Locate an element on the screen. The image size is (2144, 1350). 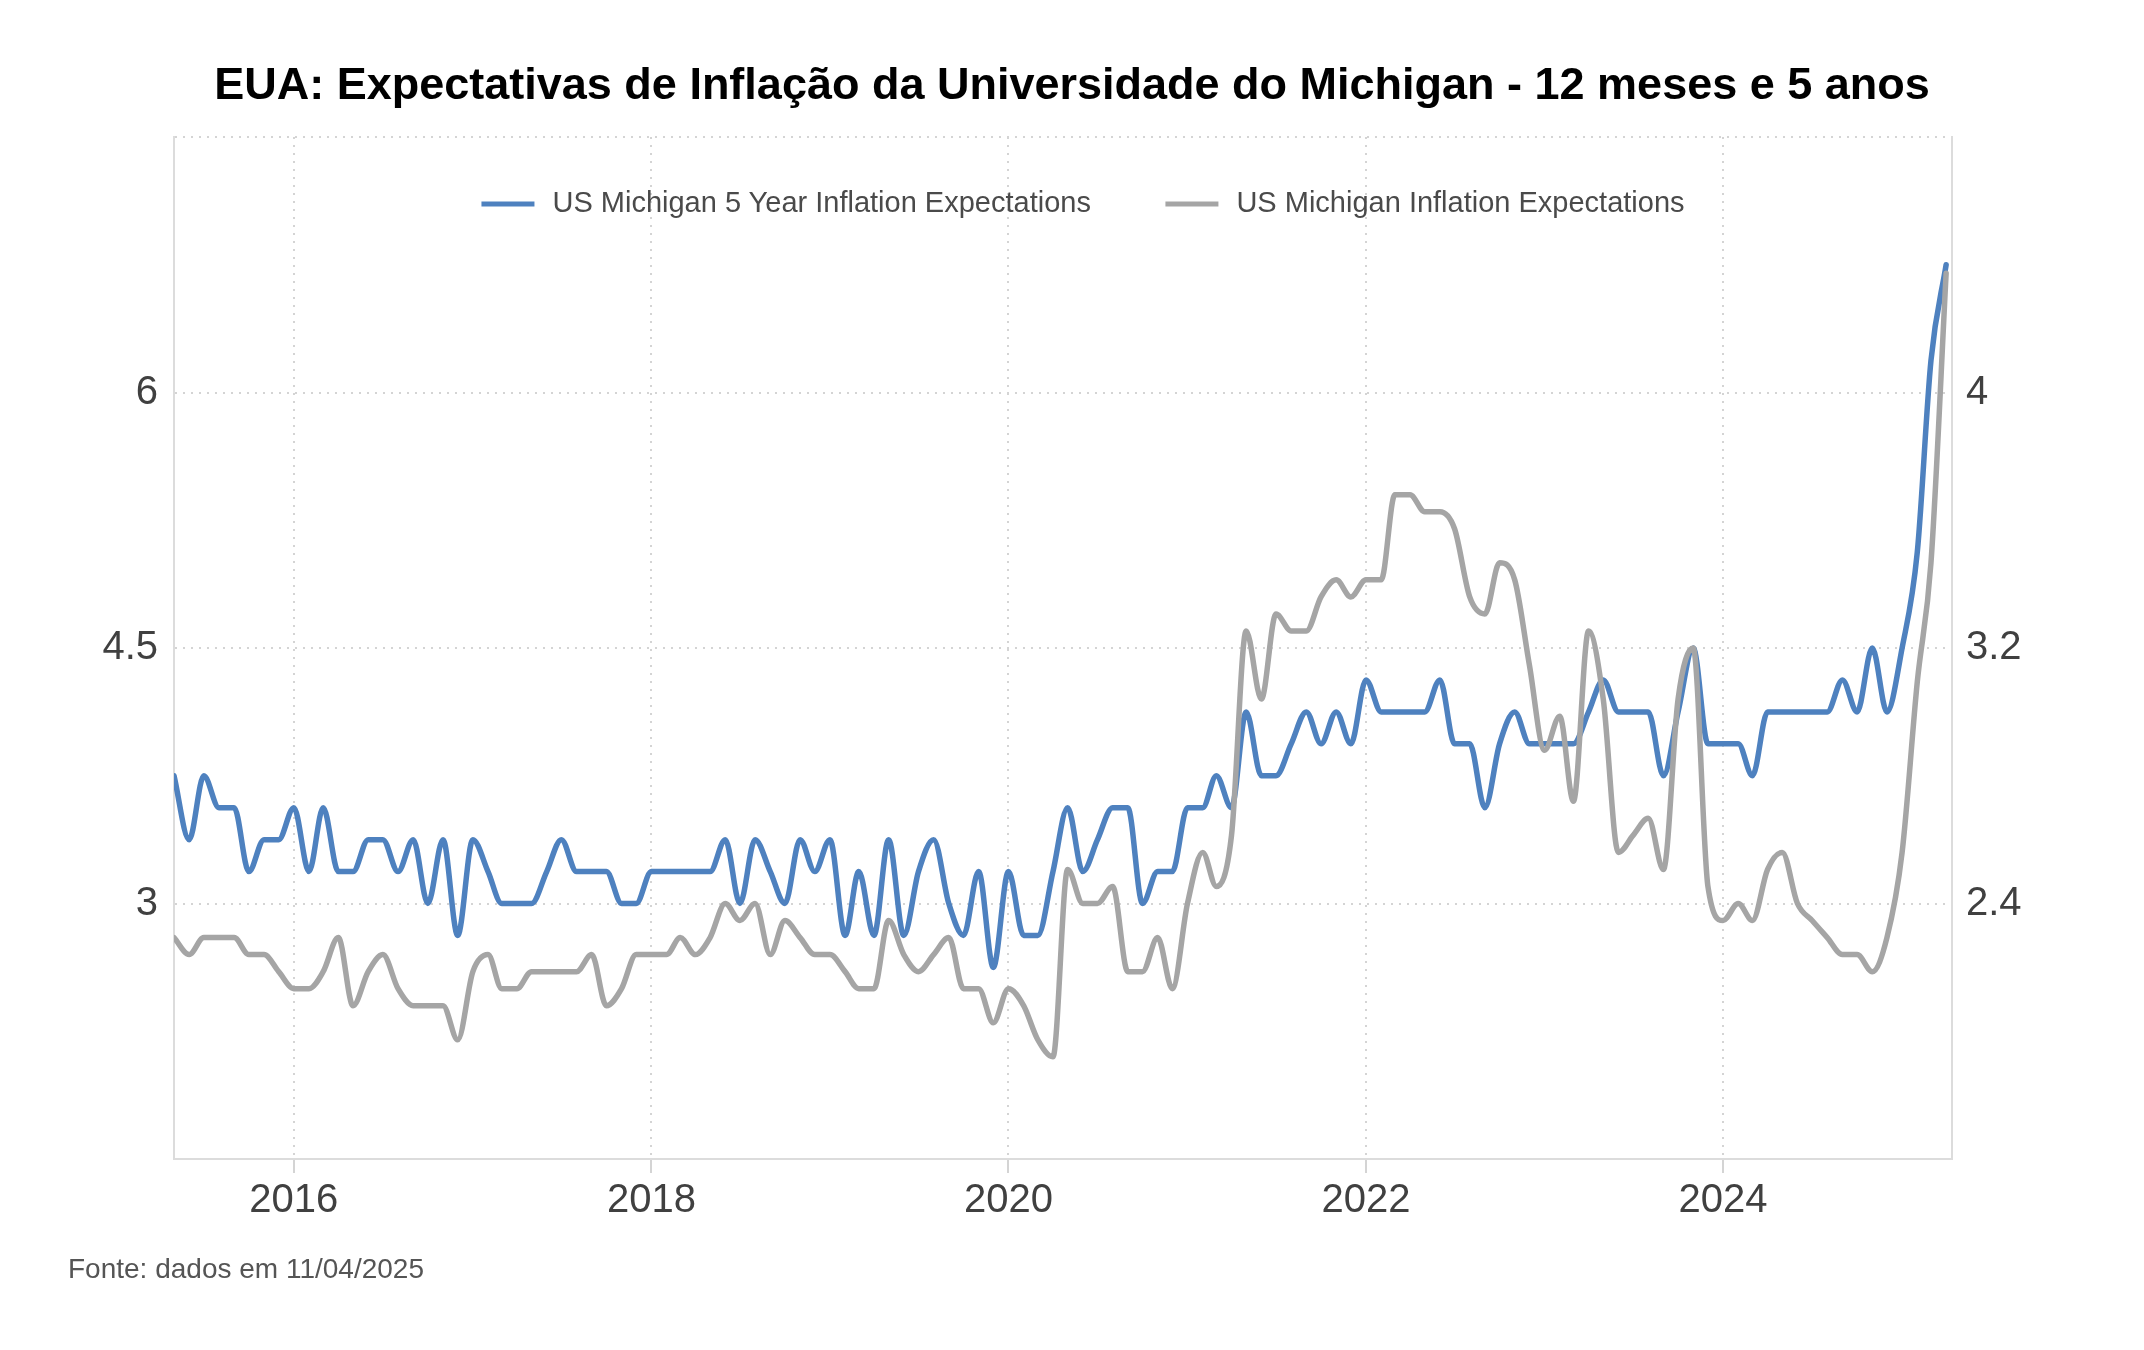
x-tick-label: 2020 is located at coordinates (1008, 1198).